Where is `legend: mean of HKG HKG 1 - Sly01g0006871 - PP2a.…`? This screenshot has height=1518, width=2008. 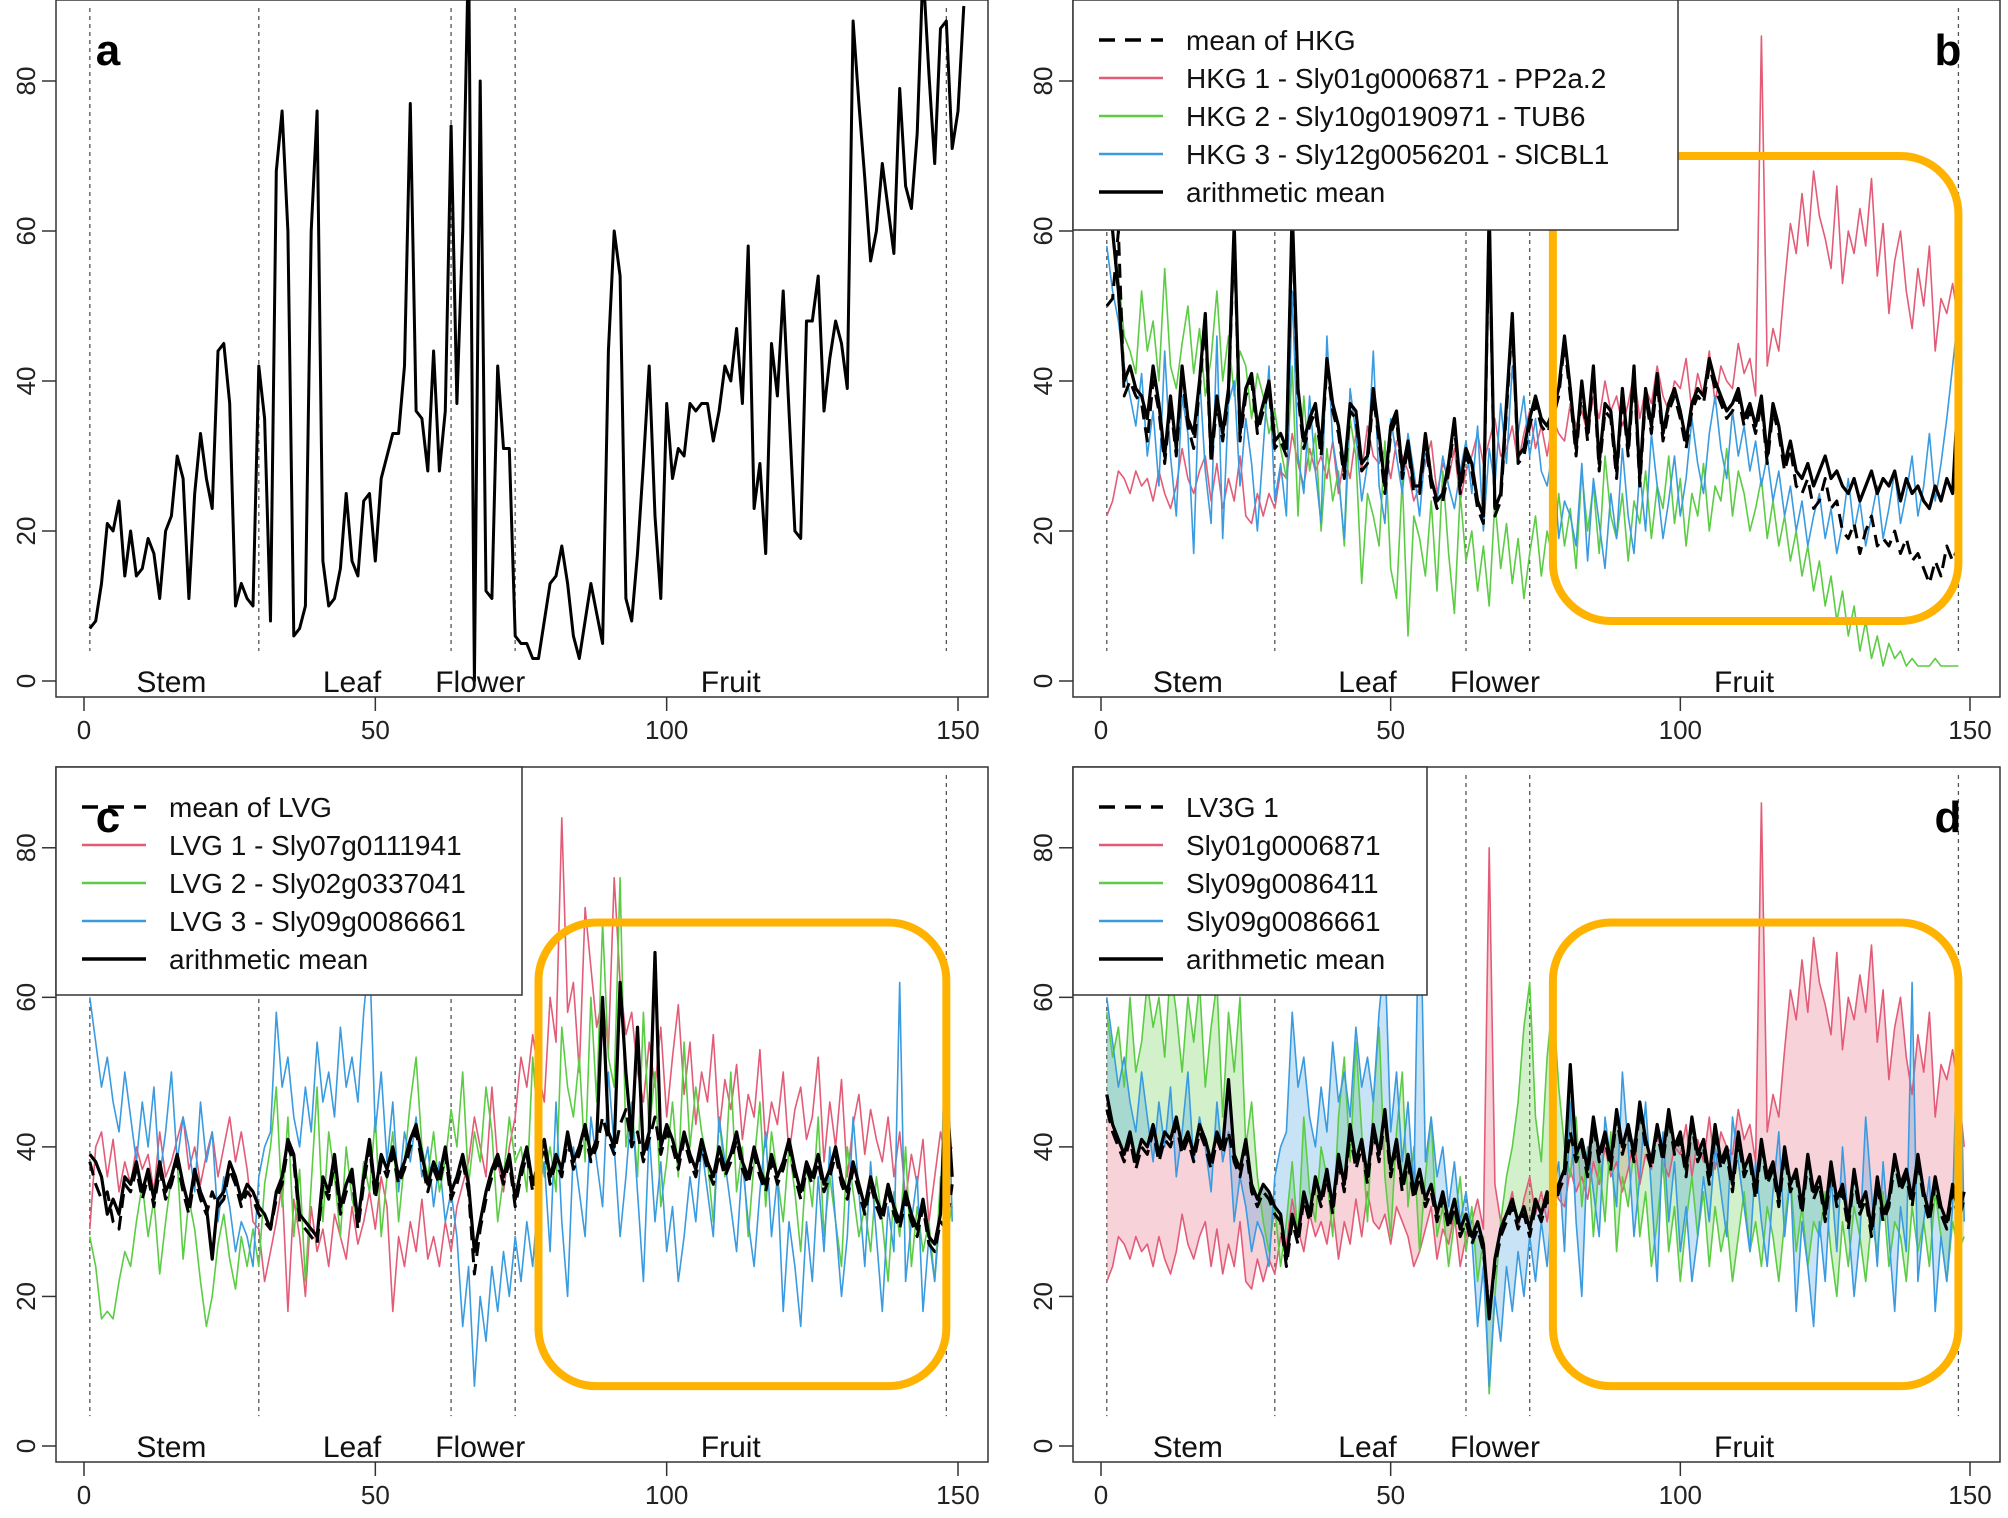
legend: mean of HKG HKG 1 - Sly01g0006871 - PP2a.… is located at coordinates (1375, 115).